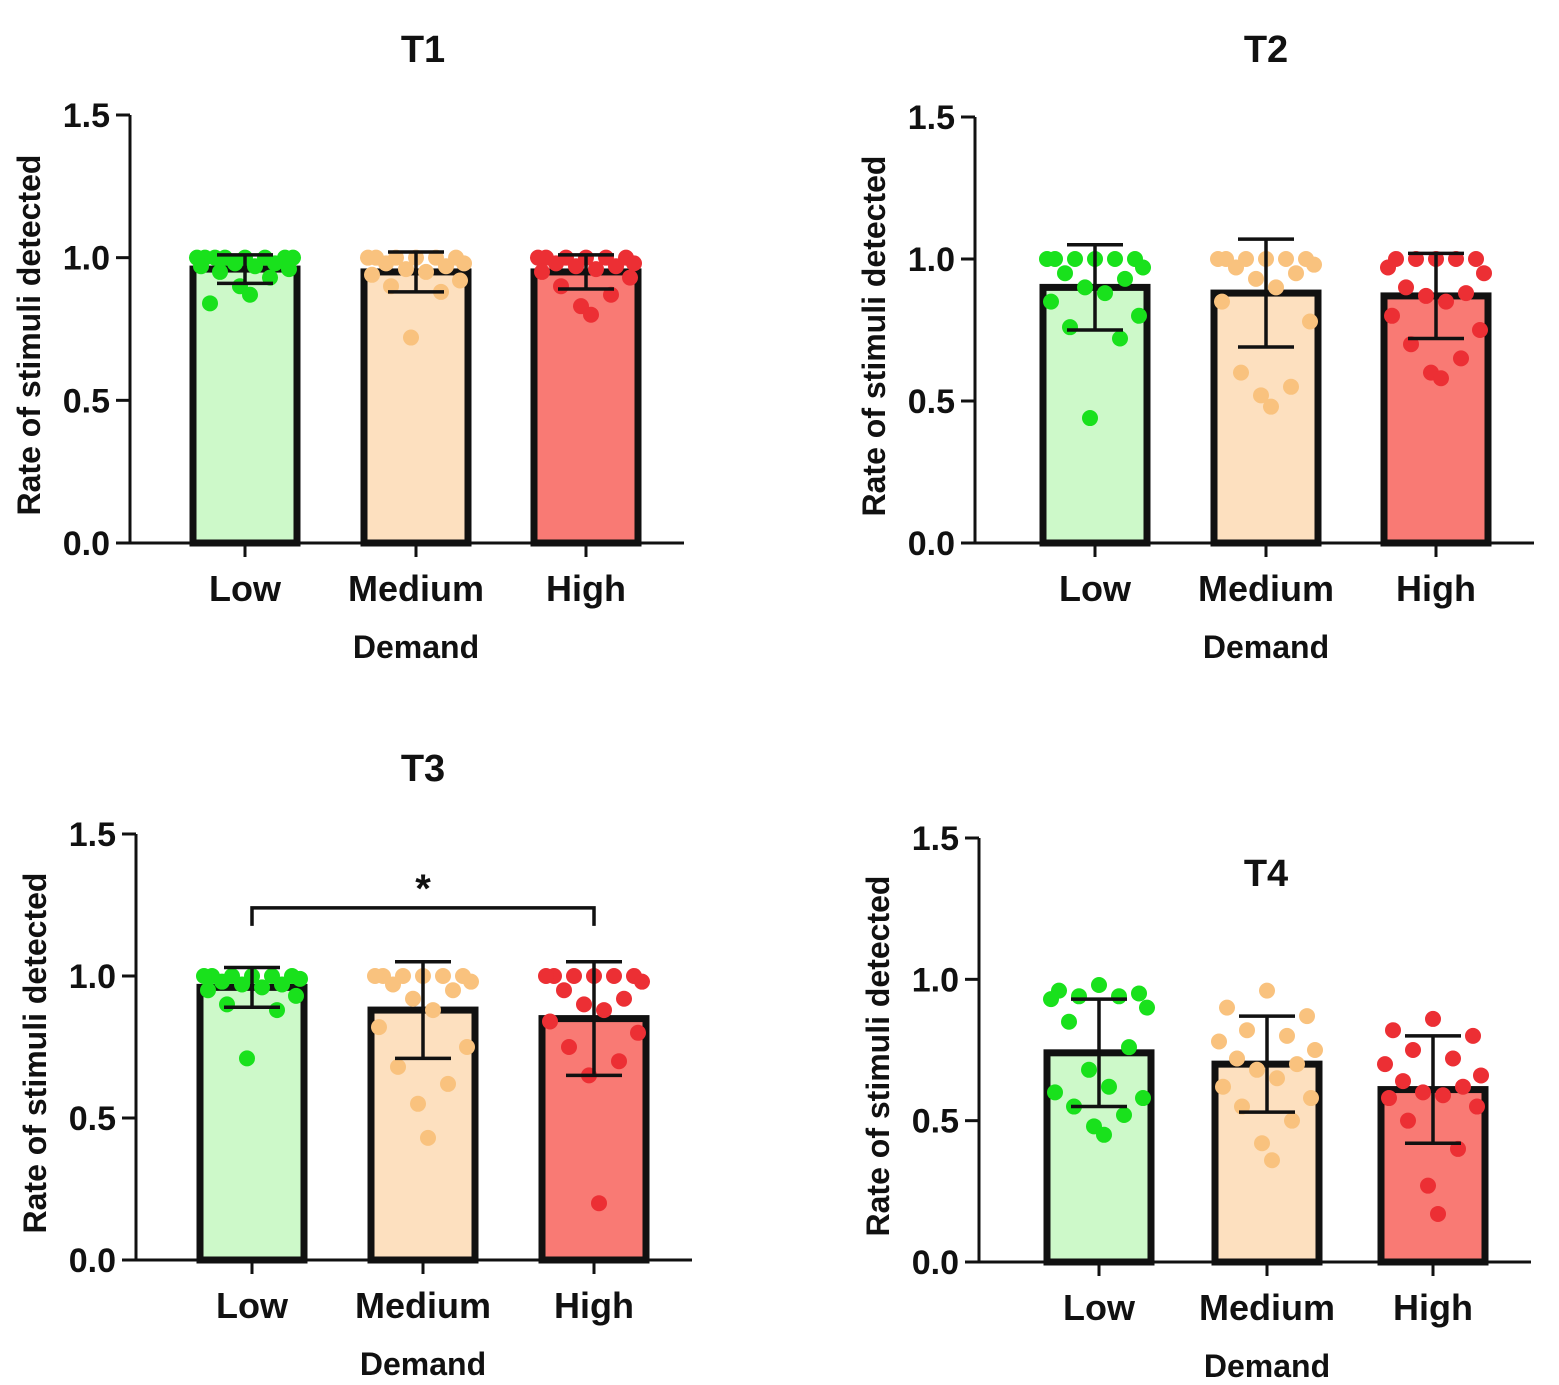 Image resolution: width=1559 pixels, height=1385 pixels. Describe the element at coordinates (423, 916) in the screenshot. I see `significance-bracket` at that location.